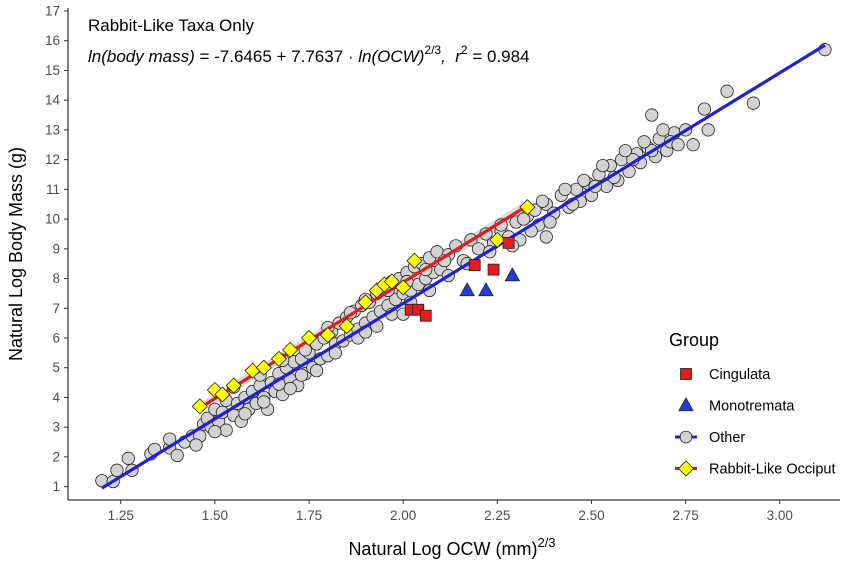 This screenshot has width=850, height=564. I want to click on legend-swatch-monotremata, so click(686, 404).